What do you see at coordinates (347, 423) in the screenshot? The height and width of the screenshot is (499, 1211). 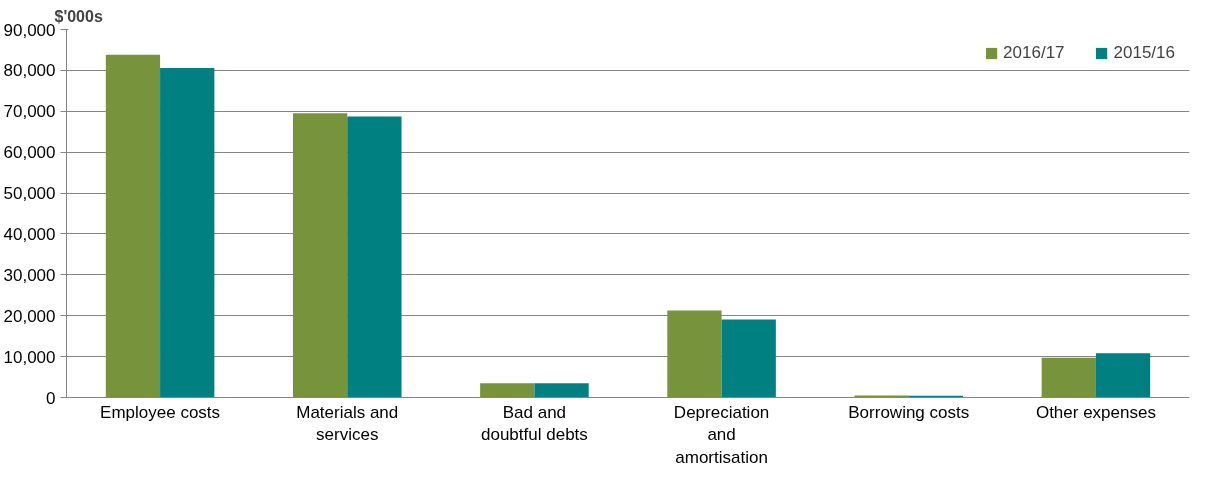 I see `x-tick-label: Materials and services` at bounding box center [347, 423].